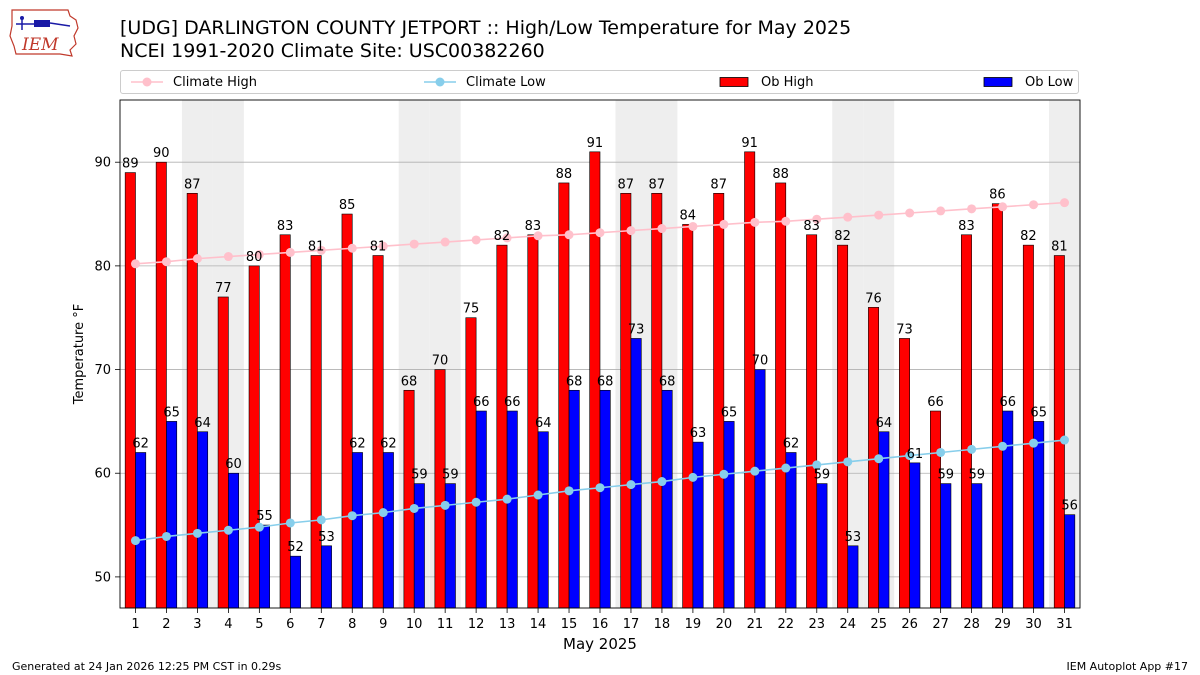 Image resolution: width=1200 pixels, height=675 pixels. Describe the element at coordinates (1002, 624) in the screenshot. I see `x-tick-label: 29` at that location.